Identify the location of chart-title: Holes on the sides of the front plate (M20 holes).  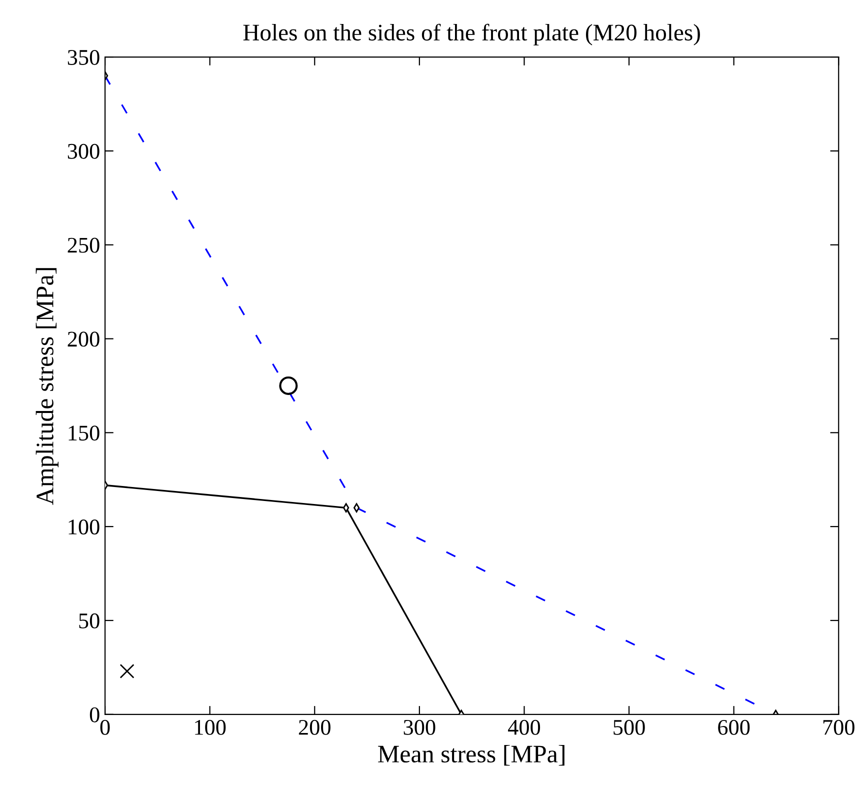
(471, 35).